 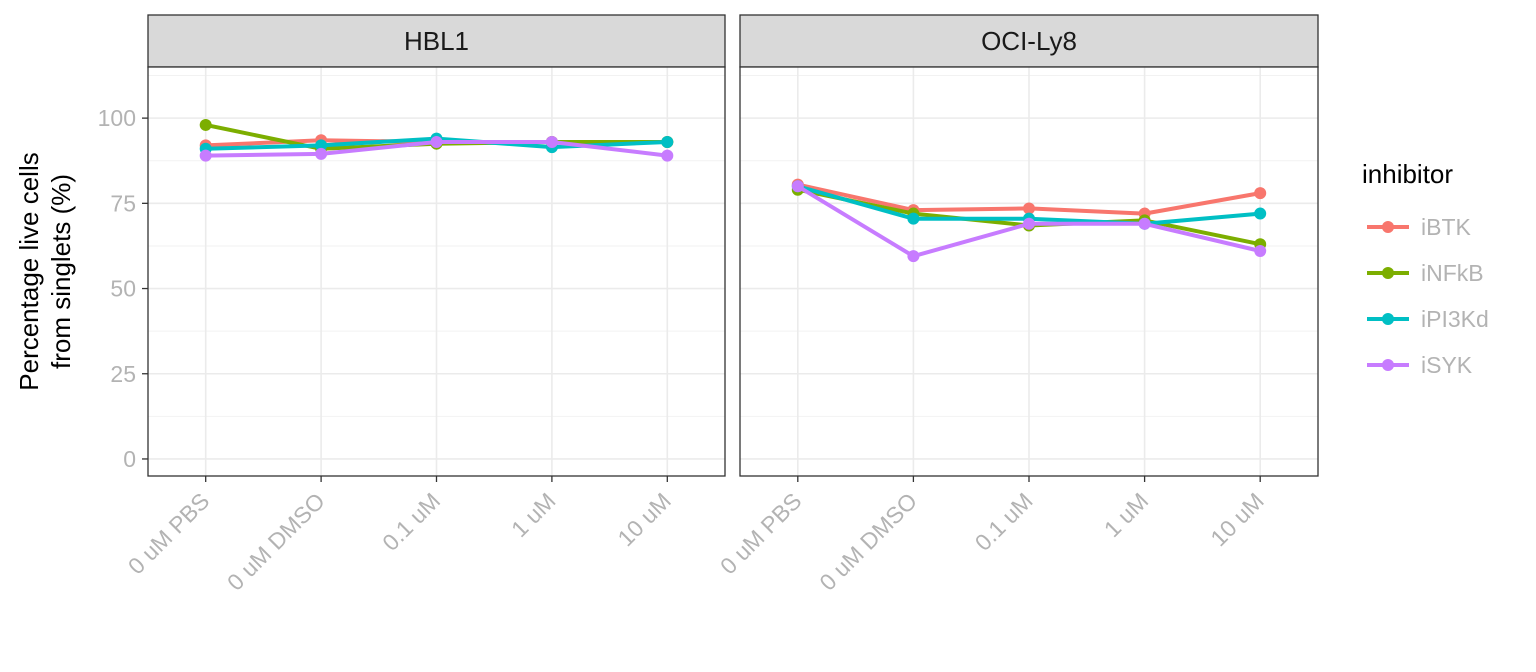 I want to click on y-tick-label: 25, so click(x=123, y=374).